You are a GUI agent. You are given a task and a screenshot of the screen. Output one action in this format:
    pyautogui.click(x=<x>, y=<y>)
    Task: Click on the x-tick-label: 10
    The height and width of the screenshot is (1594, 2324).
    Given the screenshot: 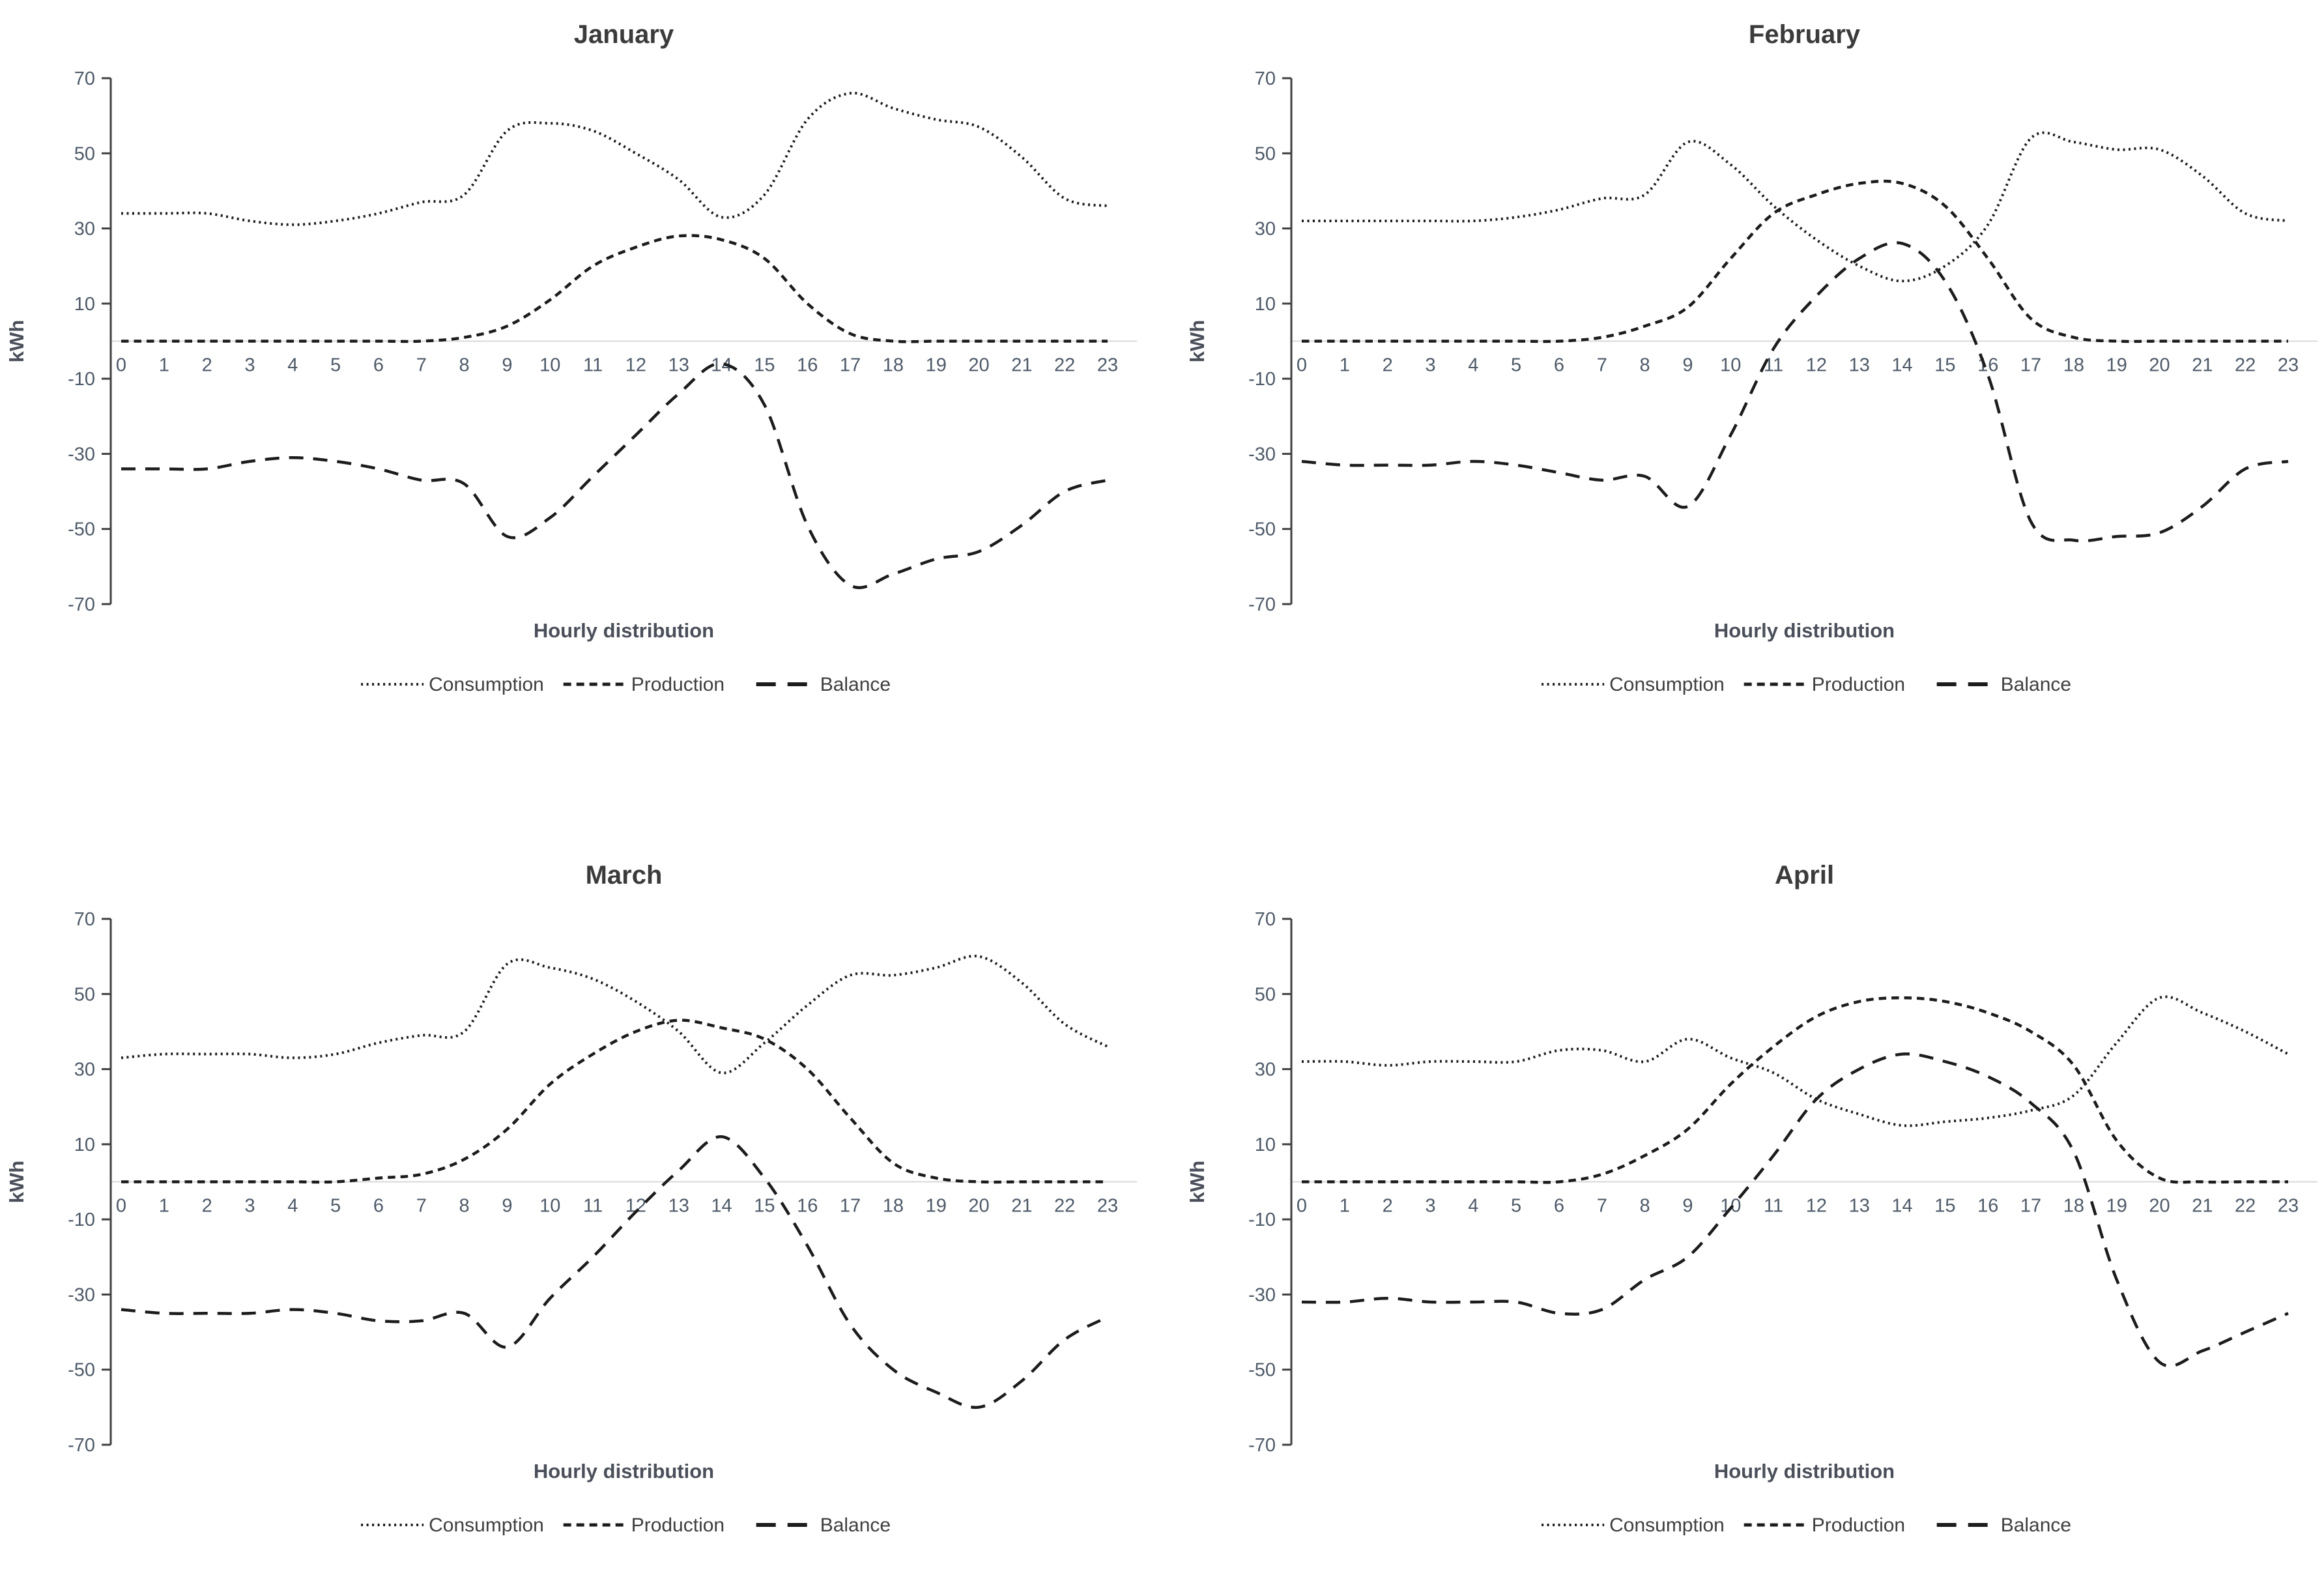 What is the action you would take?
    pyautogui.click(x=1730, y=365)
    